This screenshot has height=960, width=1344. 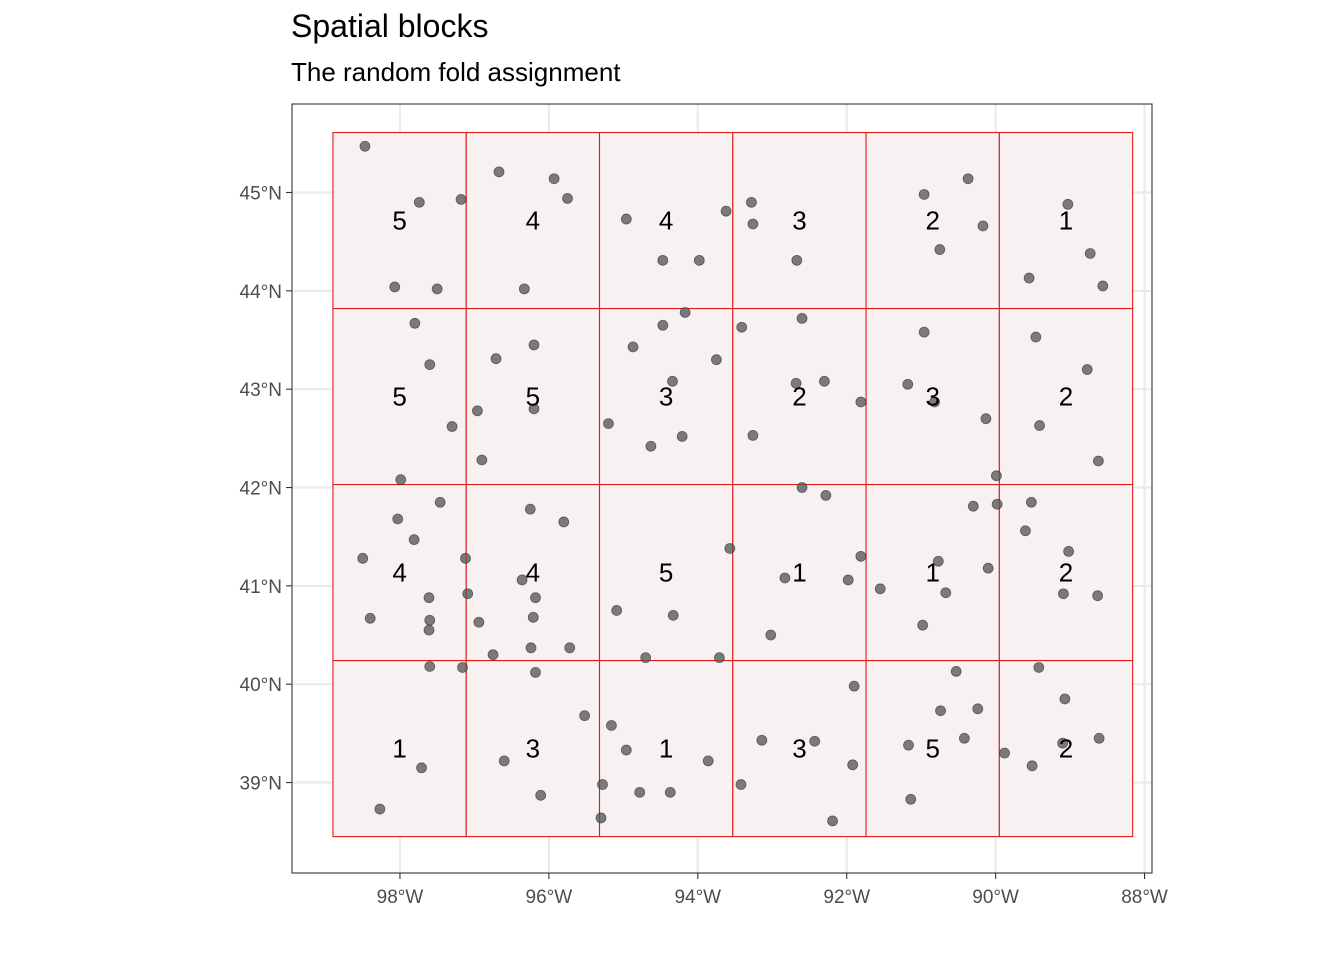 What do you see at coordinates (995, 897) in the screenshot?
I see `x-tick-label: 90°W` at bounding box center [995, 897].